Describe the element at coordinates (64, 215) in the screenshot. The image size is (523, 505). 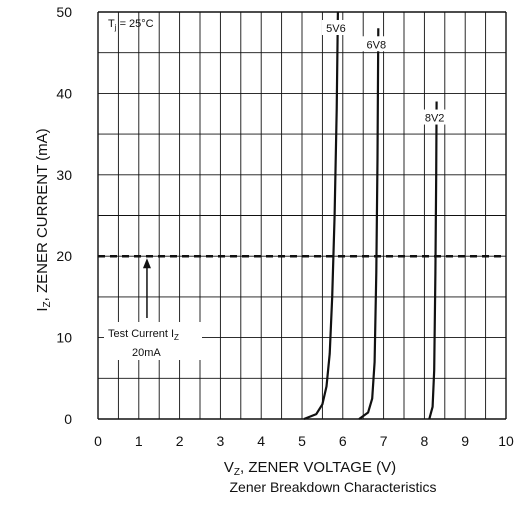
I see `y-tick-labels: 0 10 20 30 40 50` at that location.